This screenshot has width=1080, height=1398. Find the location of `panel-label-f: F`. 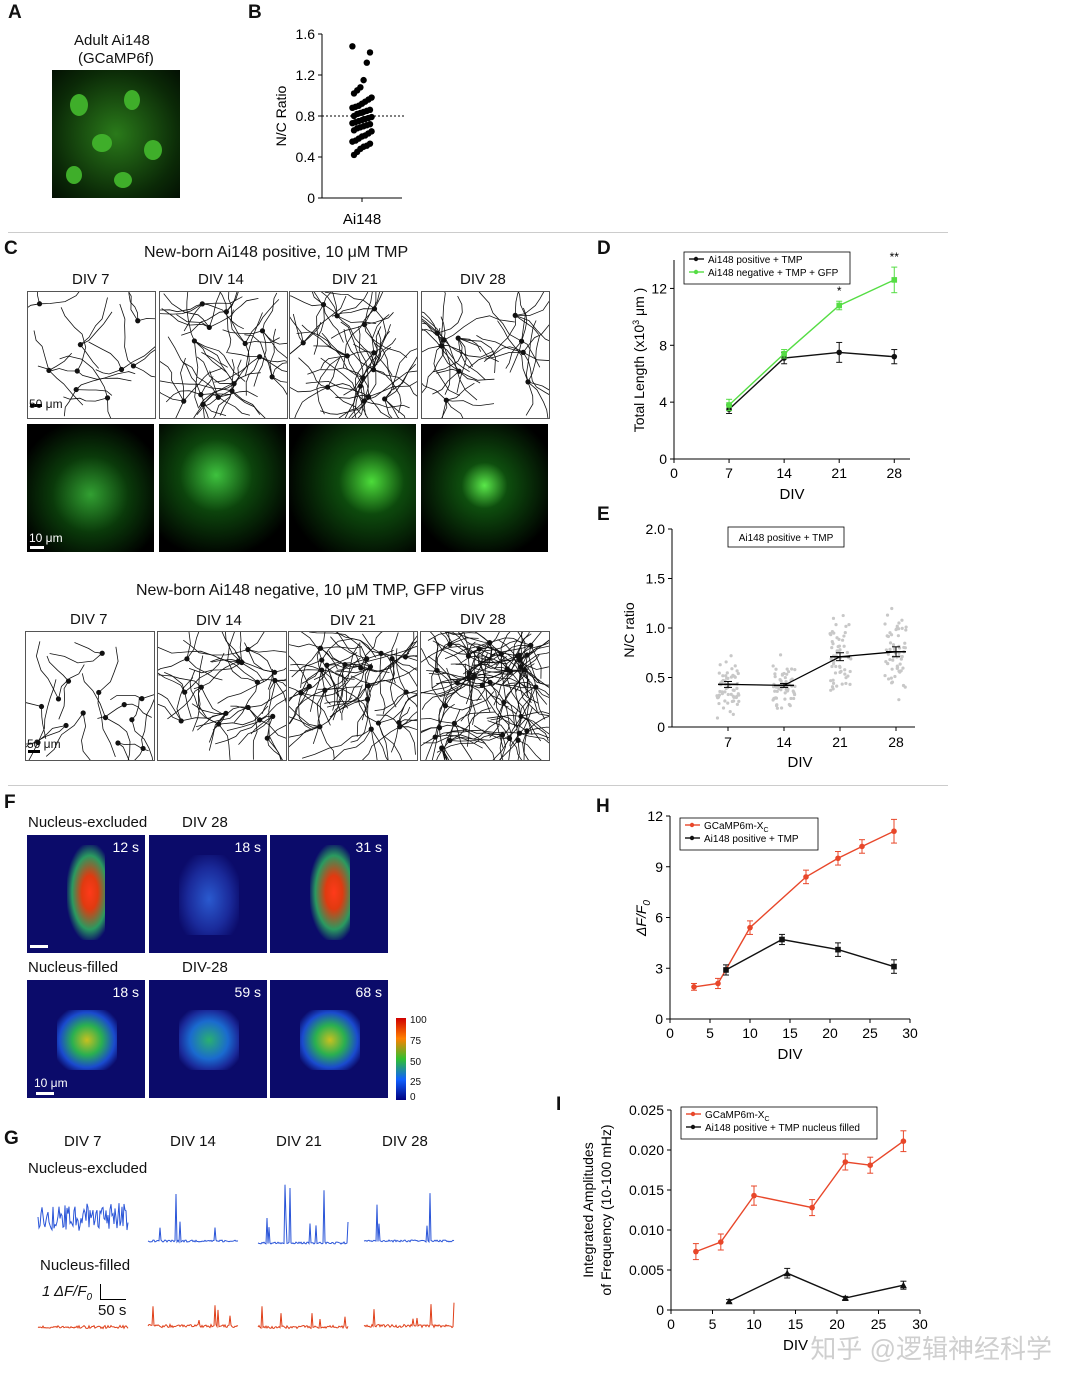

panel-label-f: F is located at coordinates (10, 802).